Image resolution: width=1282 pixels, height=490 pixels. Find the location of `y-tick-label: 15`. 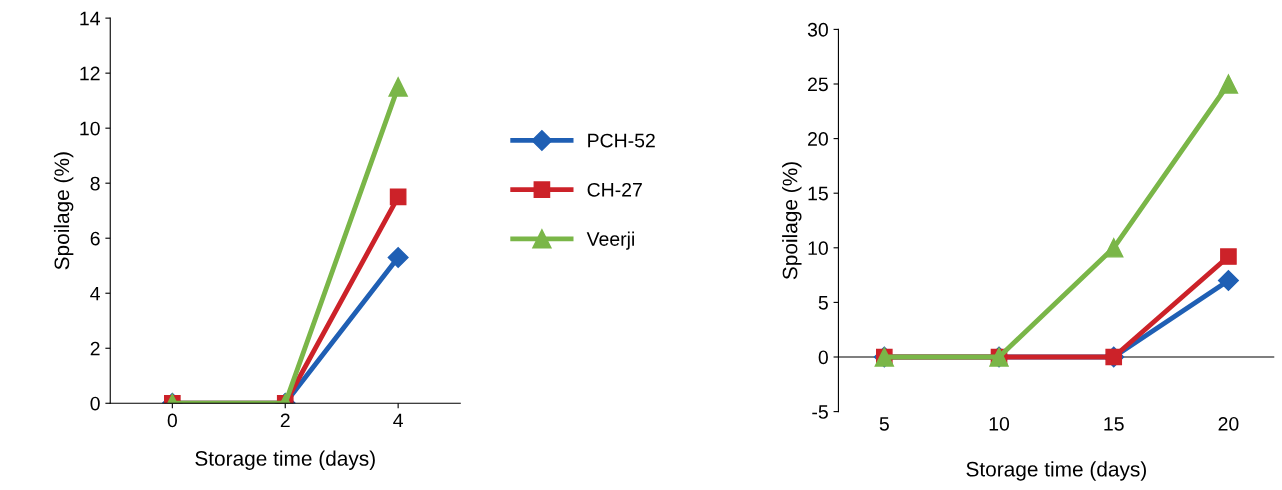

y-tick-label: 15 is located at coordinates (818, 193).